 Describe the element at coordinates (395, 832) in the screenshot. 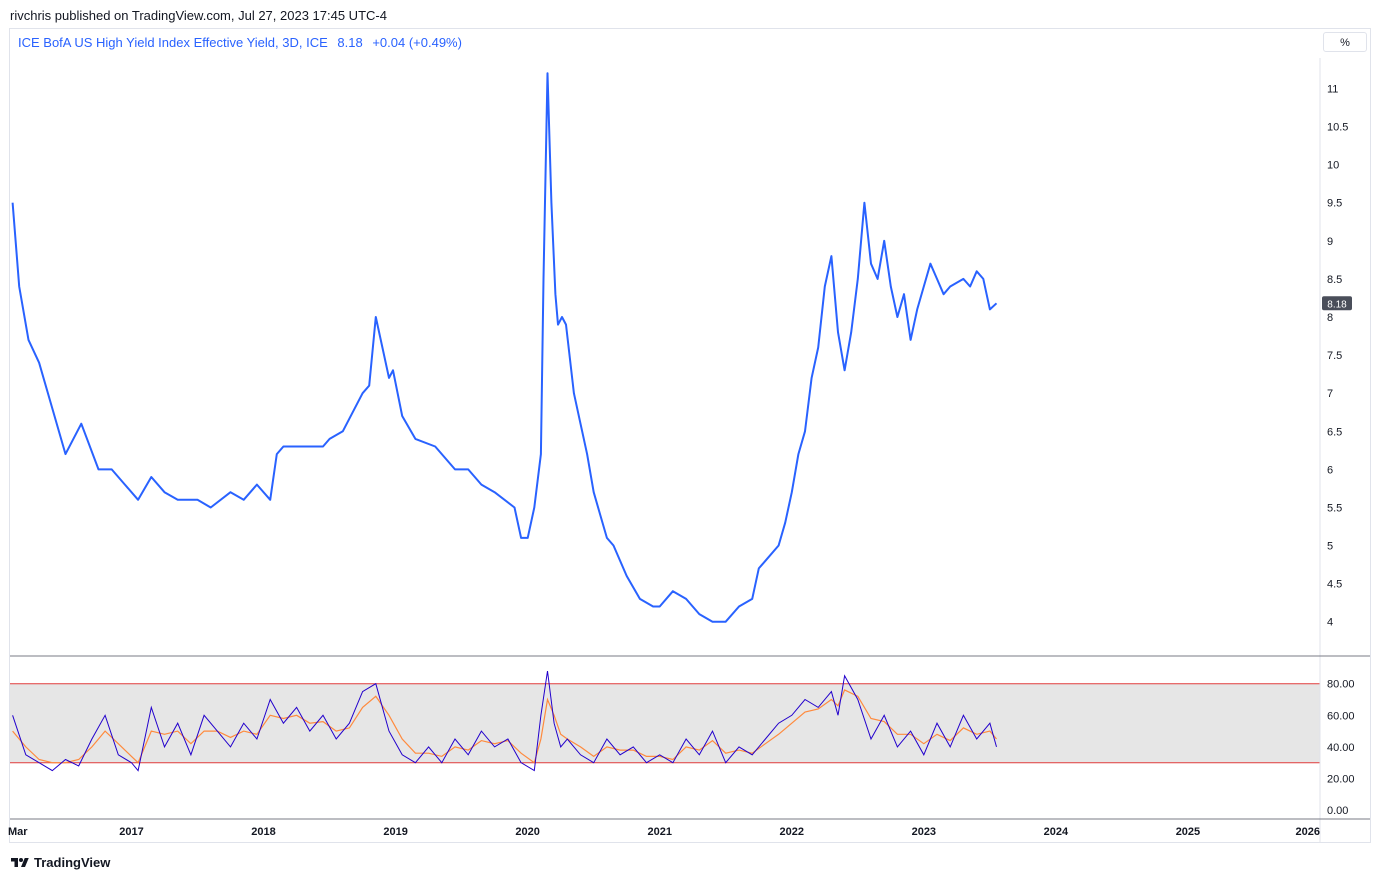

I see `time-tick-label: 2019` at that location.